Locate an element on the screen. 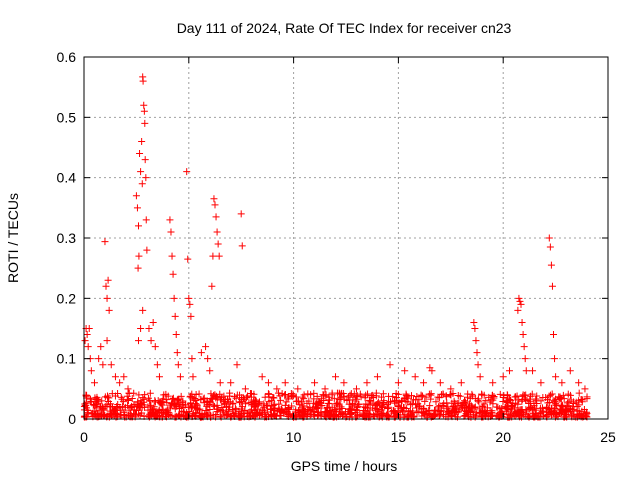  x-axis-label: GPS time / hours is located at coordinates (344, 466).